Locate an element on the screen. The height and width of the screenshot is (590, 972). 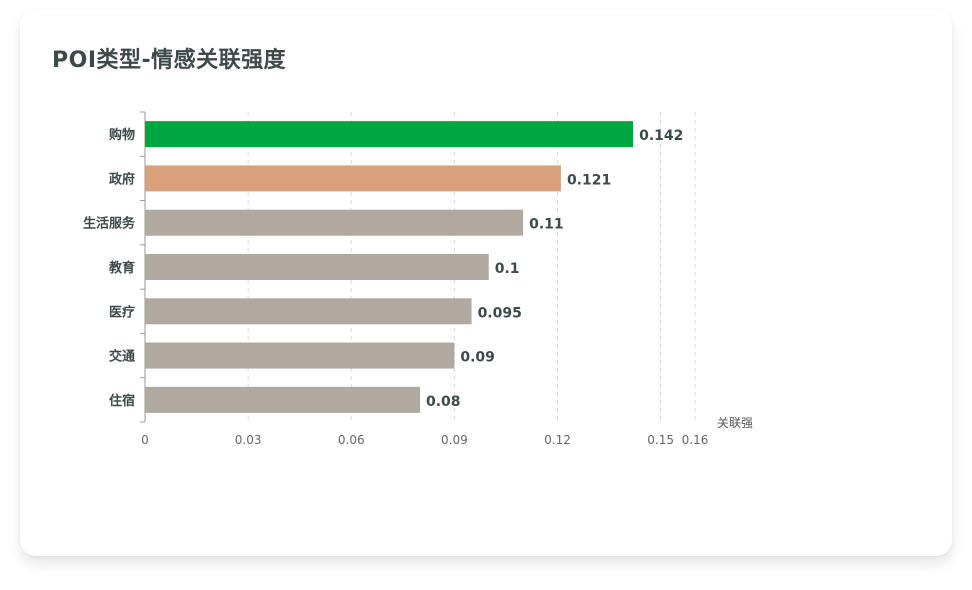
x-tick-label: 0.12 is located at coordinates (557, 440).